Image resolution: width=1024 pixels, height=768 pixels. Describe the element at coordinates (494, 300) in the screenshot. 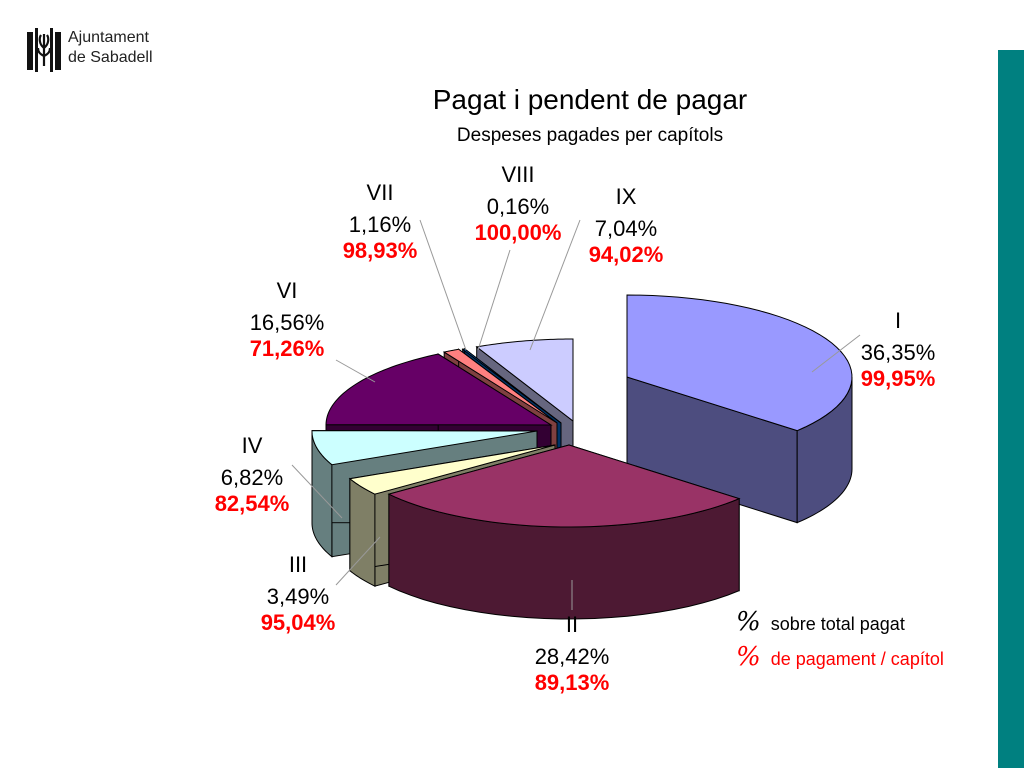

I see `leader-line-viii` at that location.